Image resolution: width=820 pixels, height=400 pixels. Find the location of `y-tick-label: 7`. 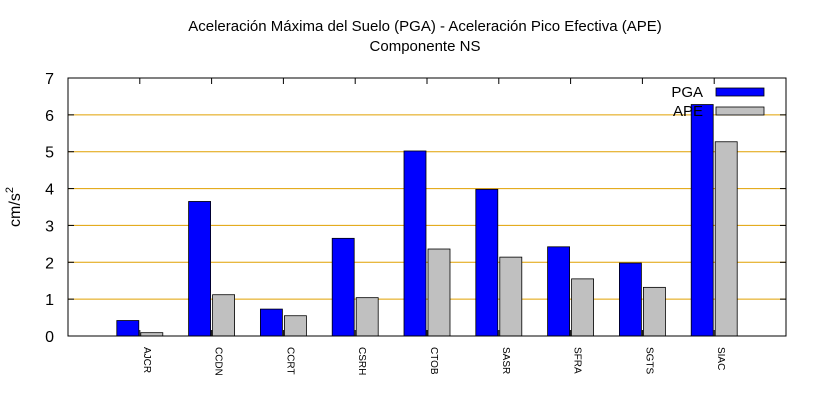

y-tick-label: 7 is located at coordinates (49, 79).